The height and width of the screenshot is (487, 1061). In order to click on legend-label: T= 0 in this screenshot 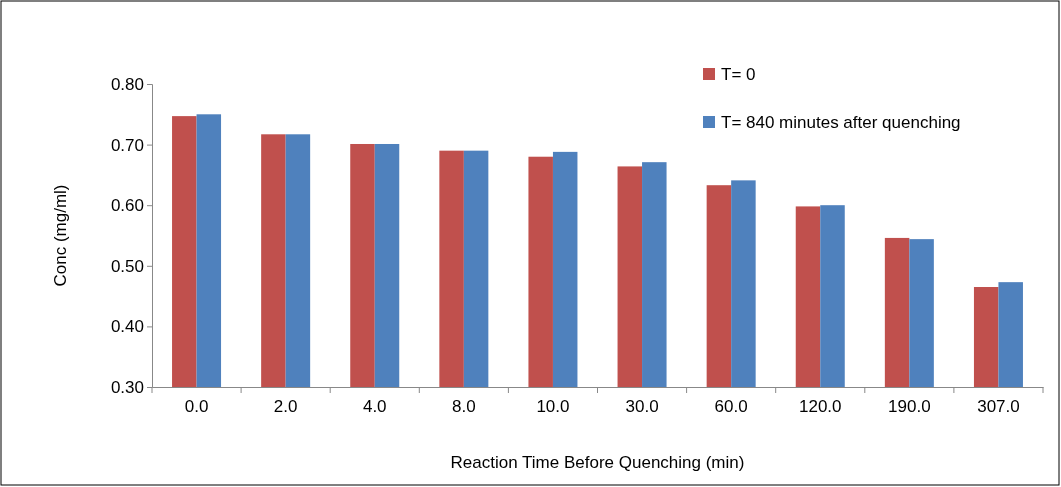, I will do `click(738, 74)`.